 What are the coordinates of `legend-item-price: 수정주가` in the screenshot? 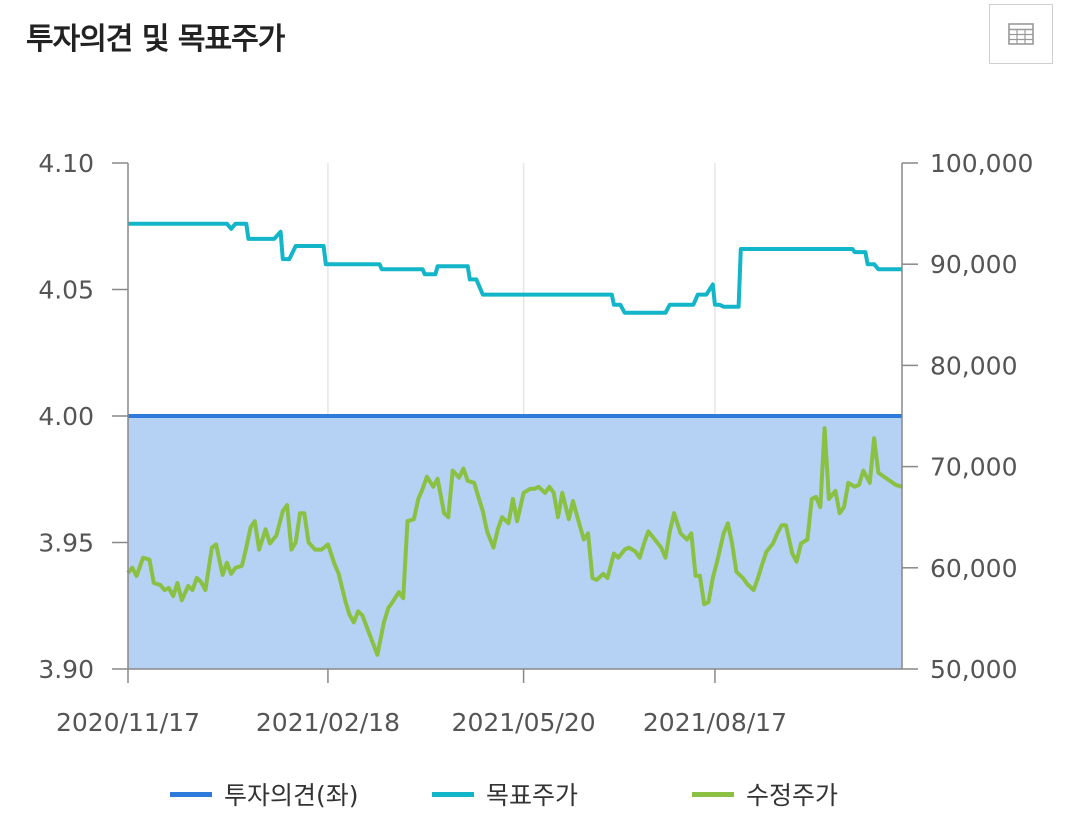 It's located at (765, 794).